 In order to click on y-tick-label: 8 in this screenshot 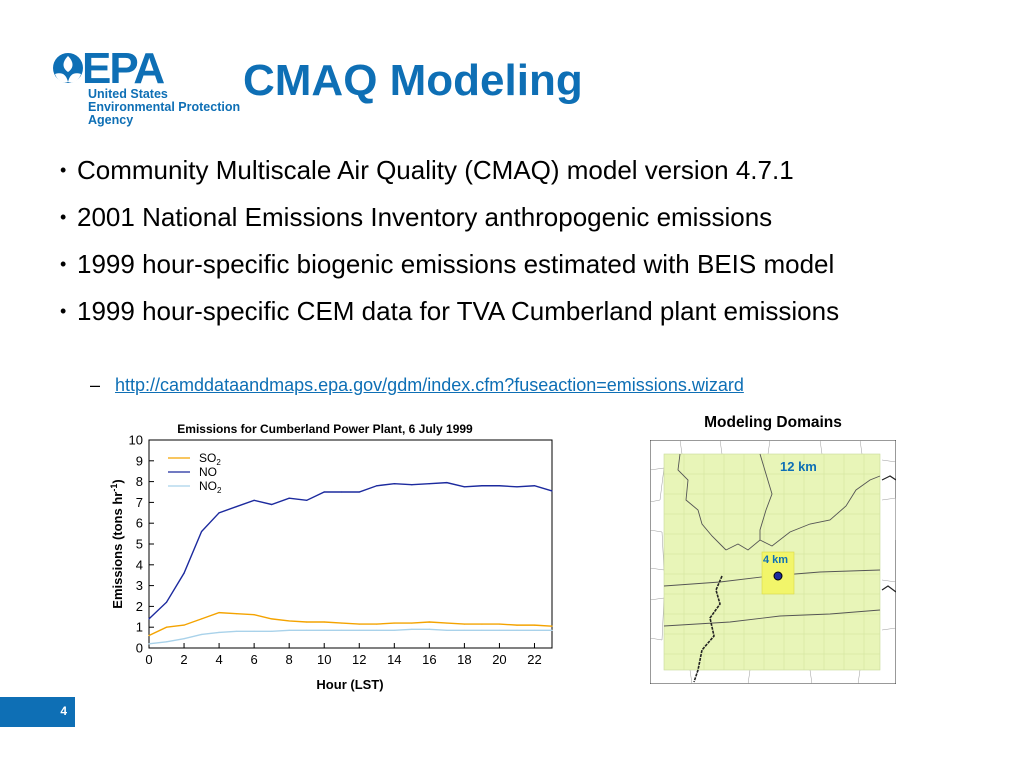, I will do `click(139, 481)`.